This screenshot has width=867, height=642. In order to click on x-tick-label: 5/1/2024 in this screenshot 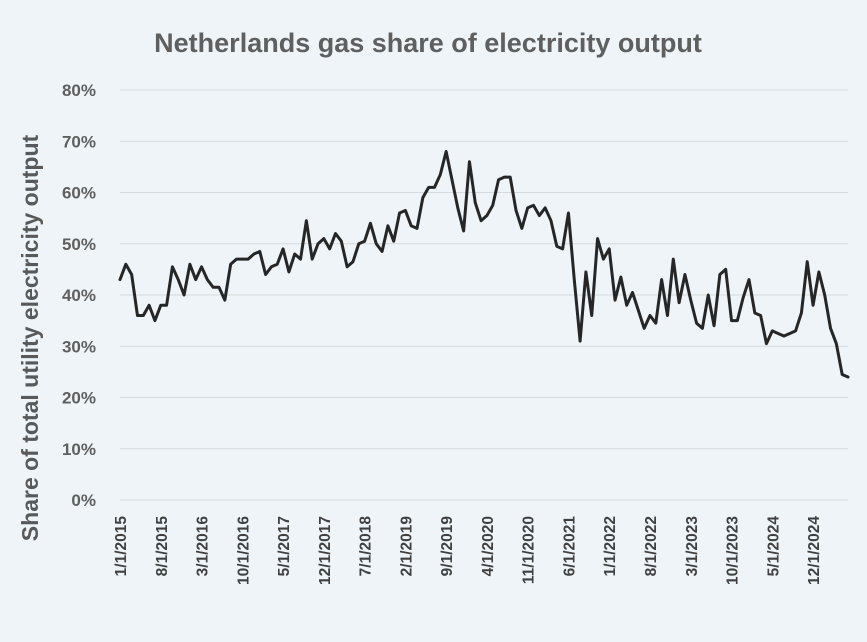, I will do `click(773, 546)`.